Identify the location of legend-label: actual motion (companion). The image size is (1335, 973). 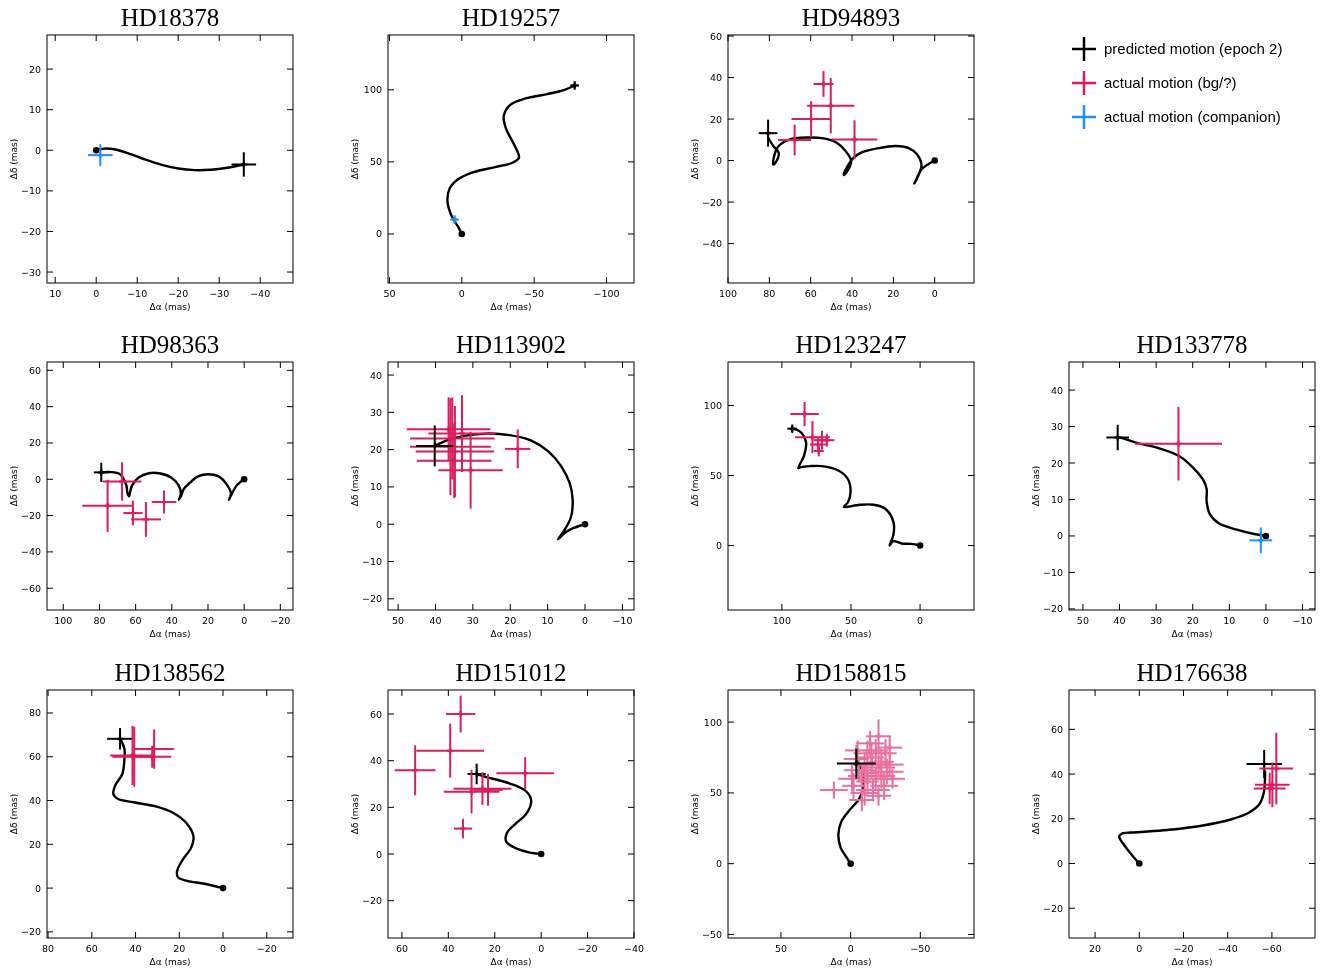
(1192, 116).